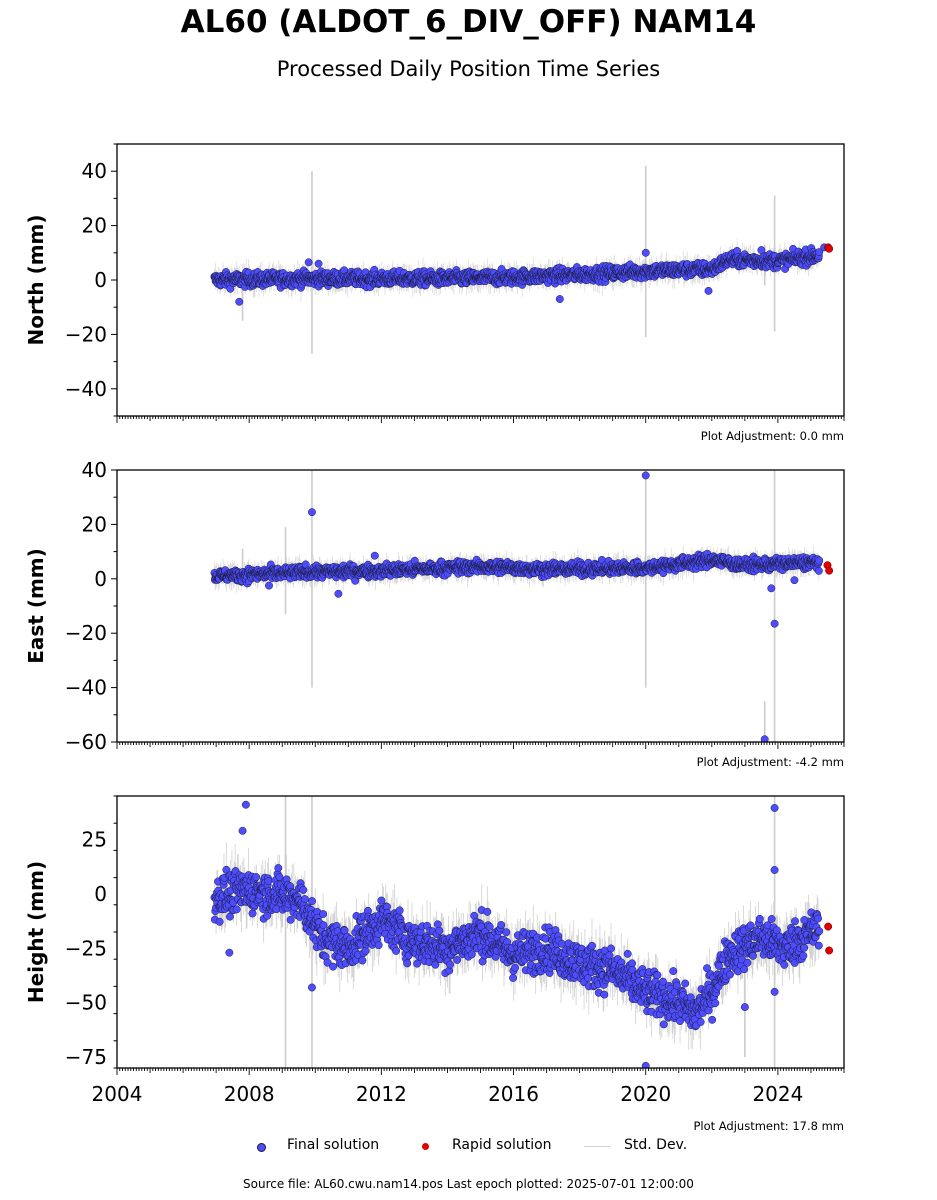  I want to click on y-tick-label: −60, so click(86, 742).